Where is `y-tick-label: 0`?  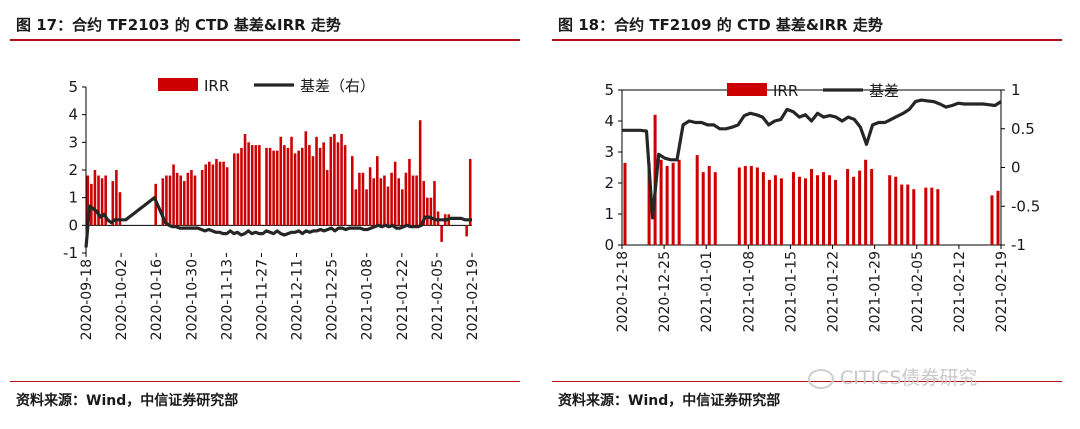 y-tick-label: 0 is located at coordinates (609, 245).